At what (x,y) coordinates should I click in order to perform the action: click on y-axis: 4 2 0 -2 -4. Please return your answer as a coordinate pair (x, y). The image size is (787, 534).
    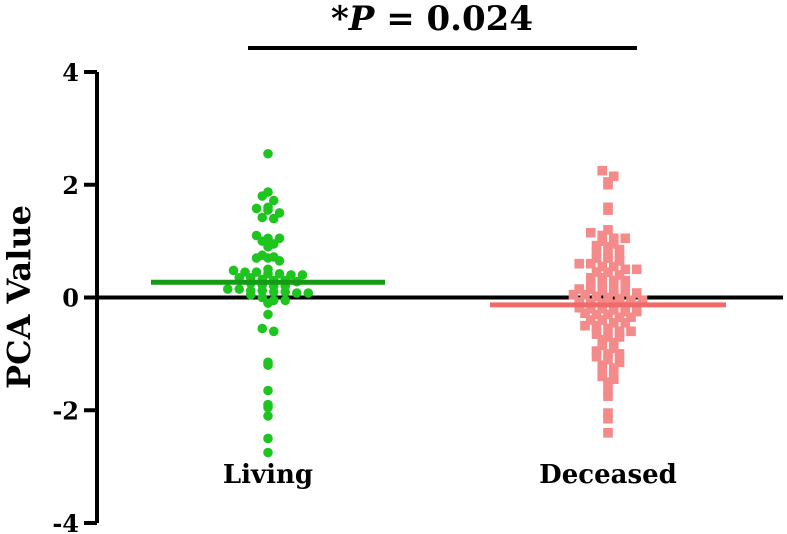
    Looking at the image, I should click on (75, 296).